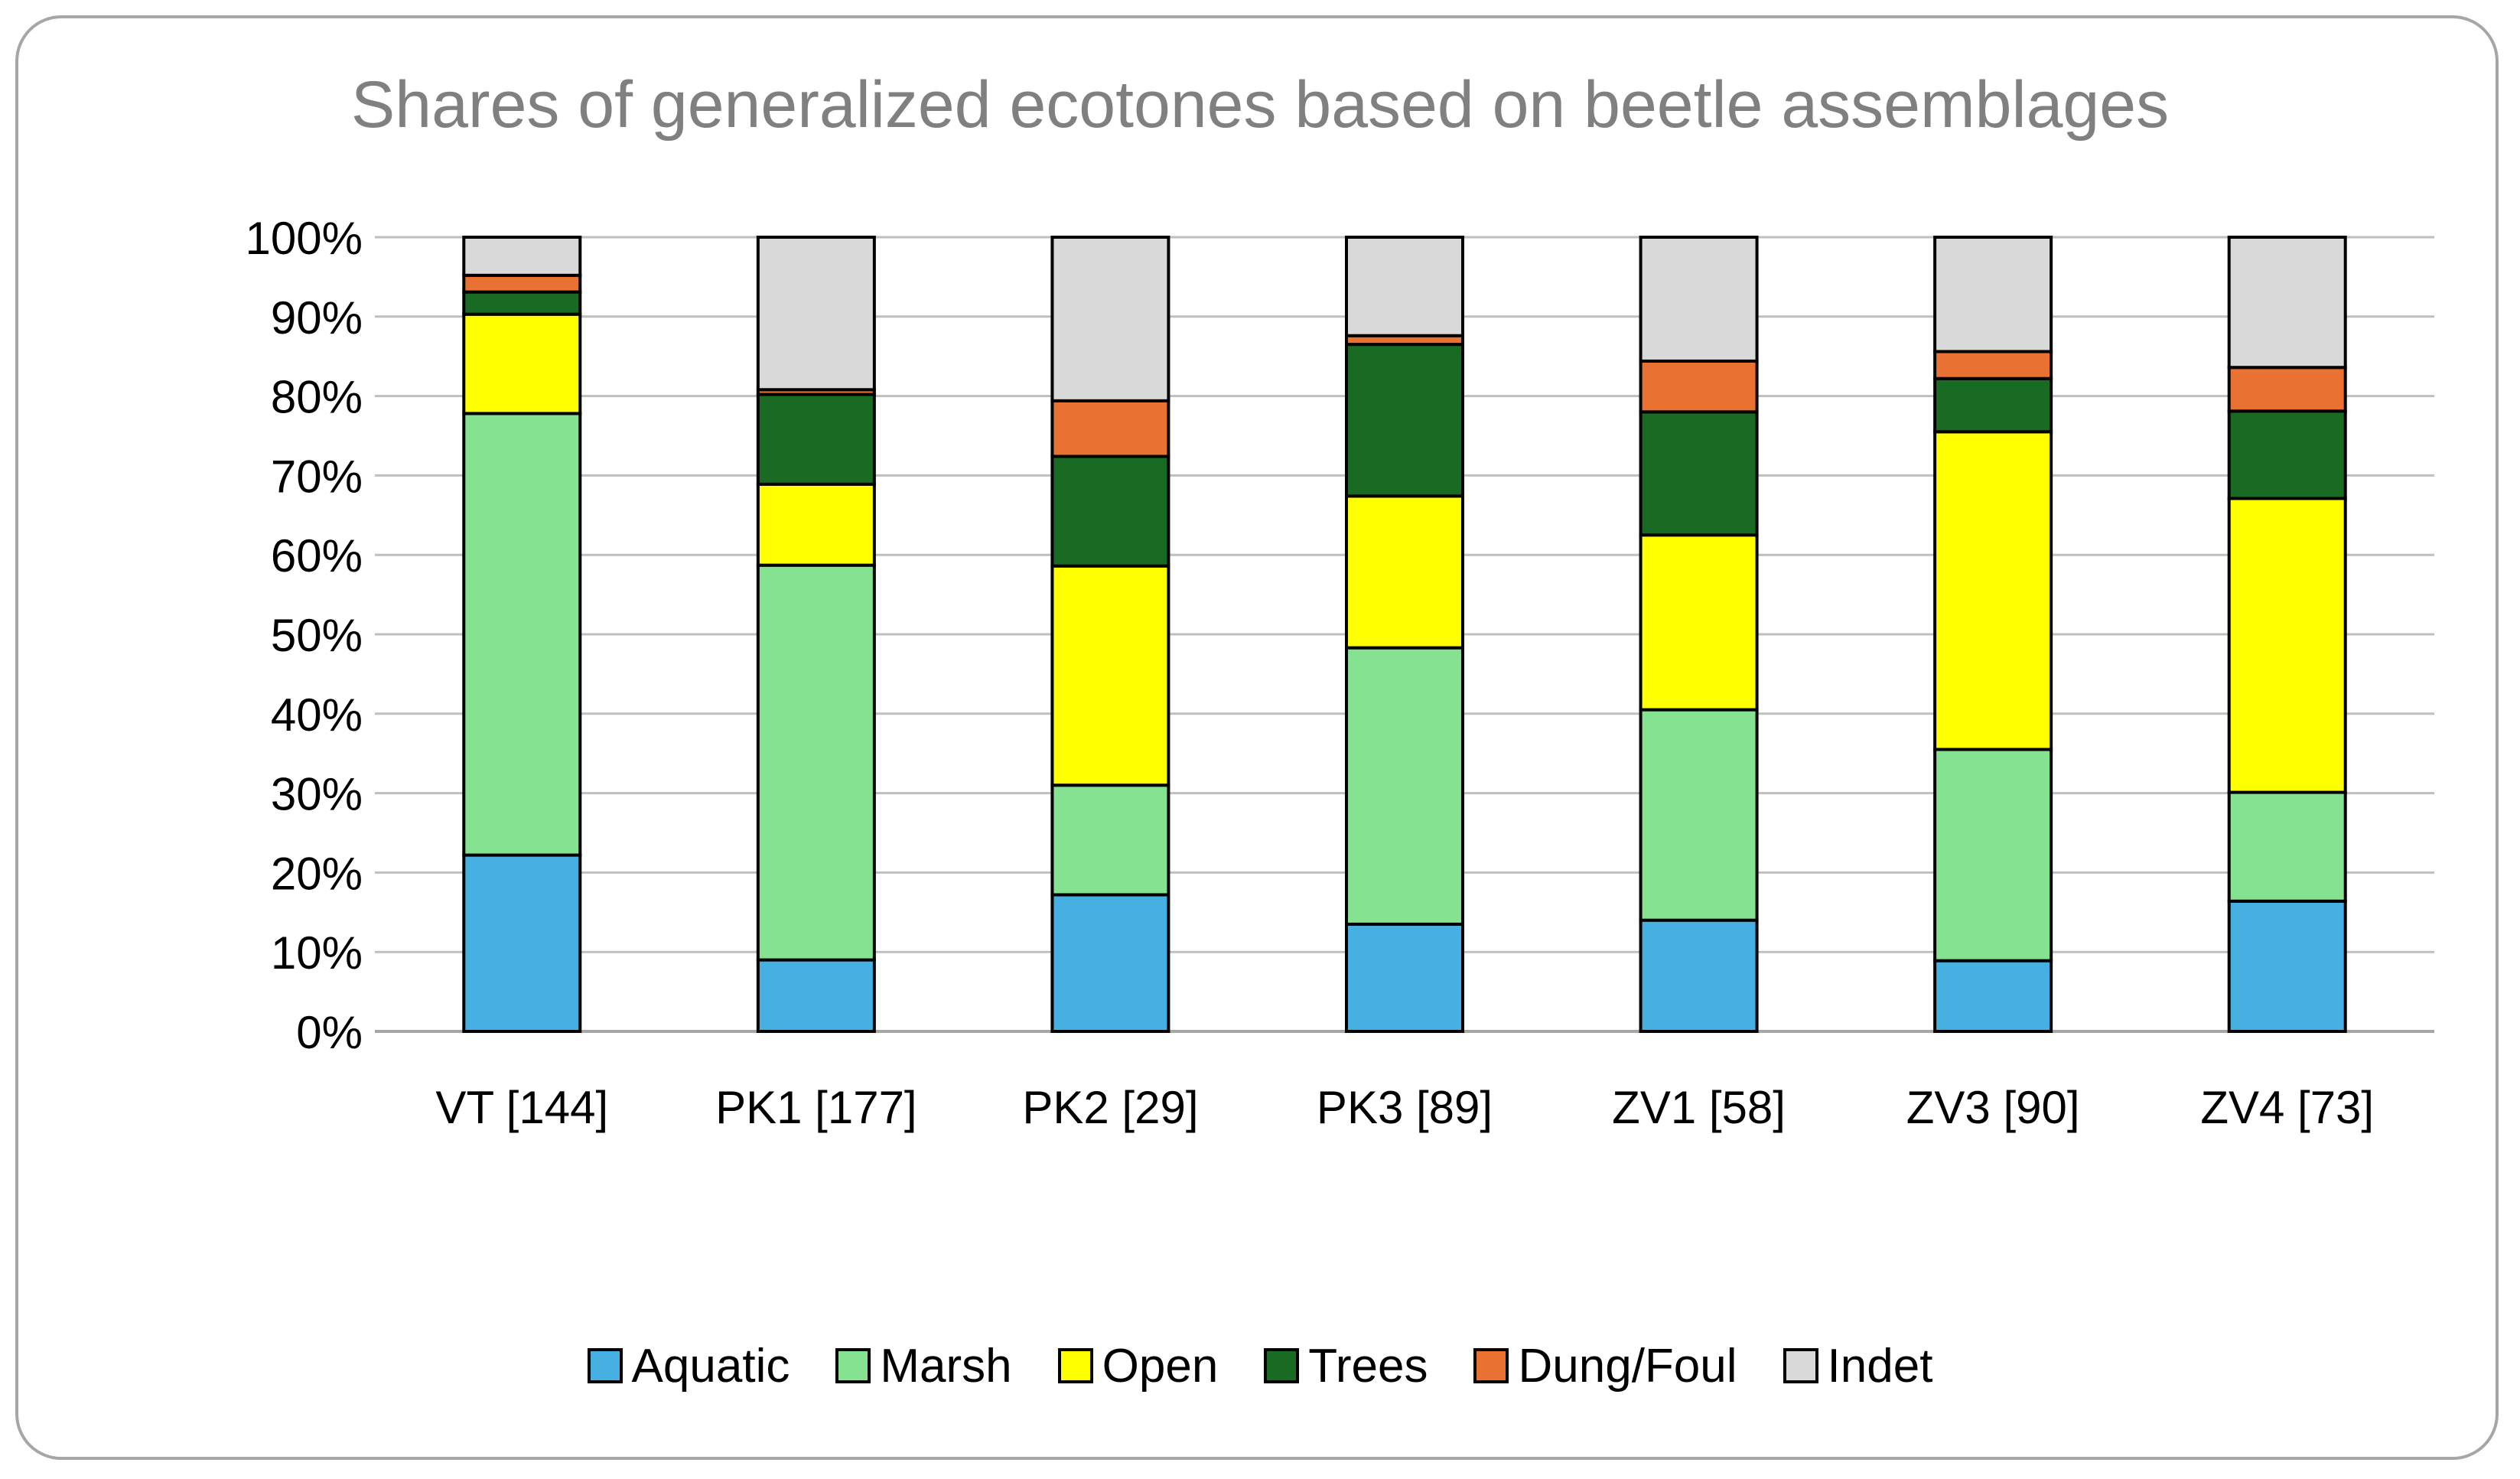 Image resolution: width=2520 pixels, height=1479 pixels. Describe the element at coordinates (317, 556) in the screenshot. I see `y-tick-label: 60%` at that location.